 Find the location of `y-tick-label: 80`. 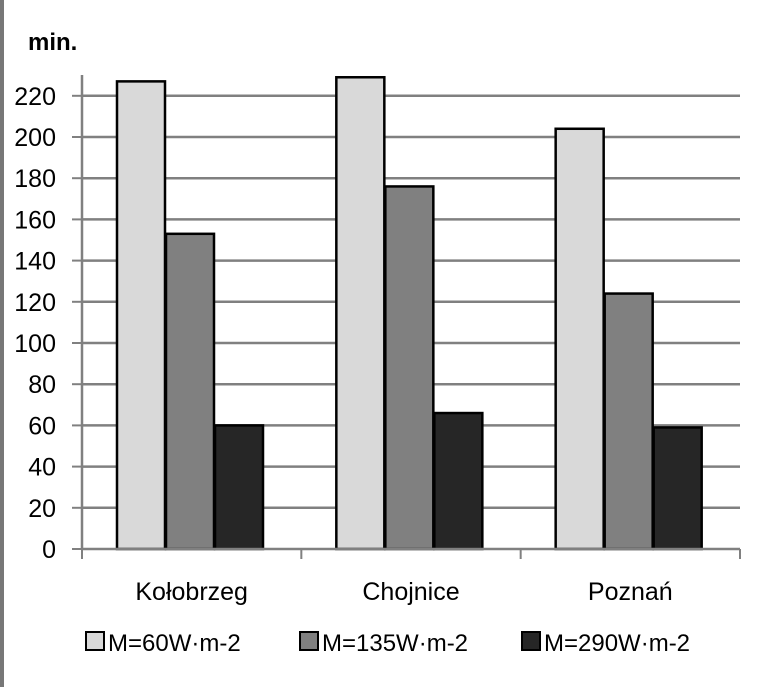

y-tick-label: 80 is located at coordinates (42, 385).